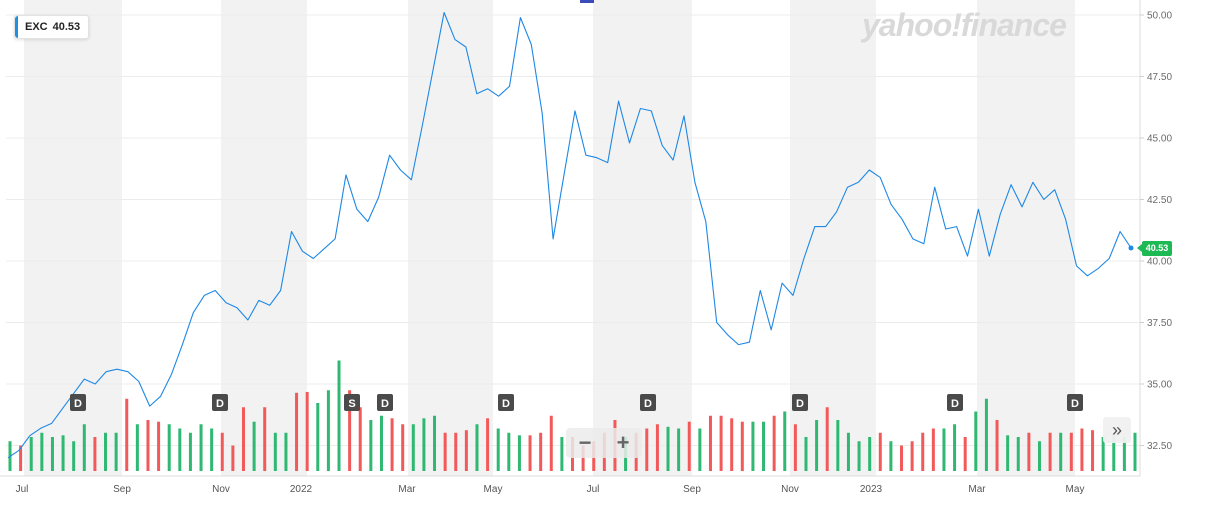 Image resolution: width=1215 pixels, height=507 pixels. Describe the element at coordinates (585, 442) in the screenshot. I see `zoom-out-button: −` at that location.